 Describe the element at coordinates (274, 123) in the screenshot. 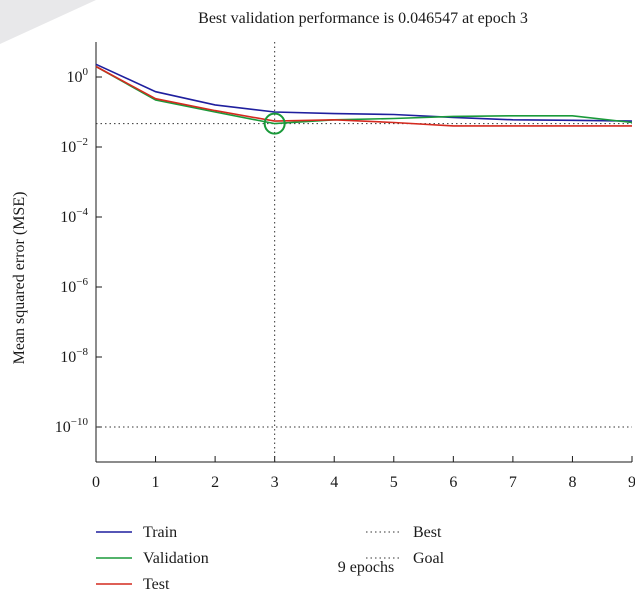

I see `best-point-marker` at that location.